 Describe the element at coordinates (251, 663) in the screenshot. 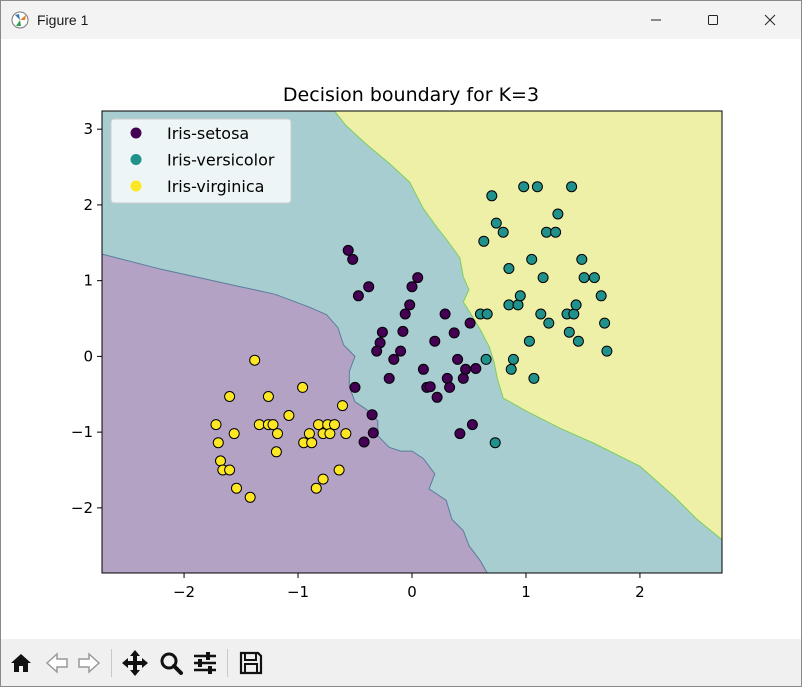

I see `save-button` at that location.